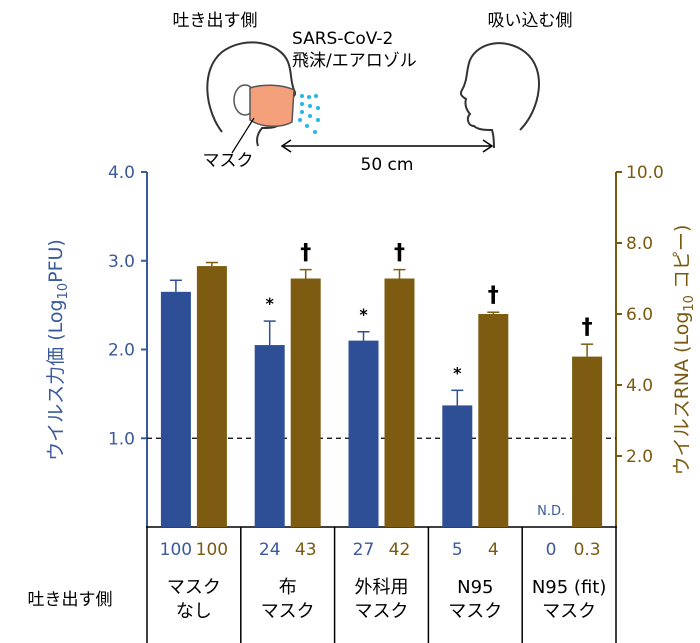 Image resolution: width=700 pixels, height=643 pixels. I want to click on percent-right-label: 4, so click(493, 550).